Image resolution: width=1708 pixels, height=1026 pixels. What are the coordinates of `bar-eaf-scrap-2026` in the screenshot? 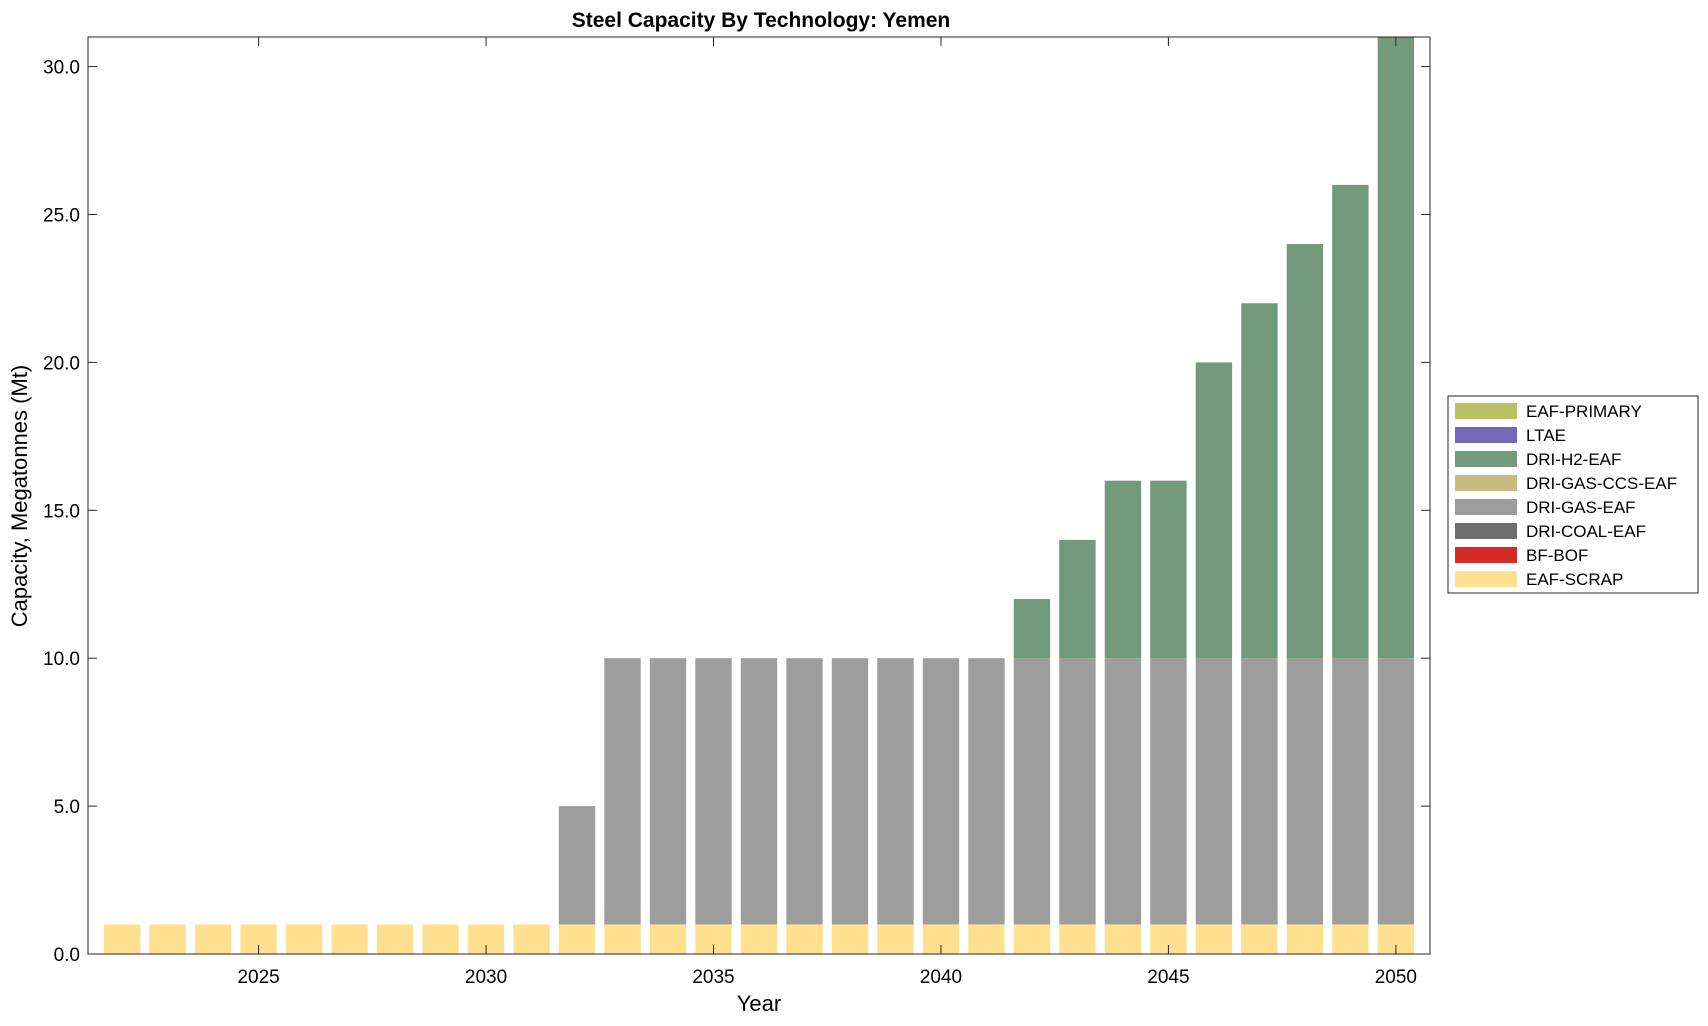 It's located at (304, 939).